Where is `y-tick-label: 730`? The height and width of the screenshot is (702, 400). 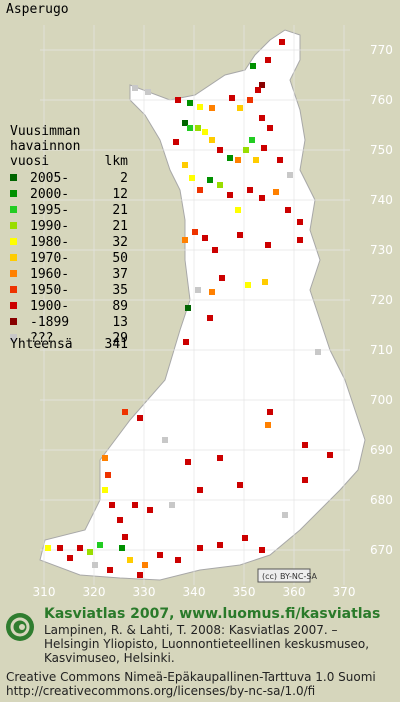
y-tick-label: 730 is located at coordinates (381, 250).